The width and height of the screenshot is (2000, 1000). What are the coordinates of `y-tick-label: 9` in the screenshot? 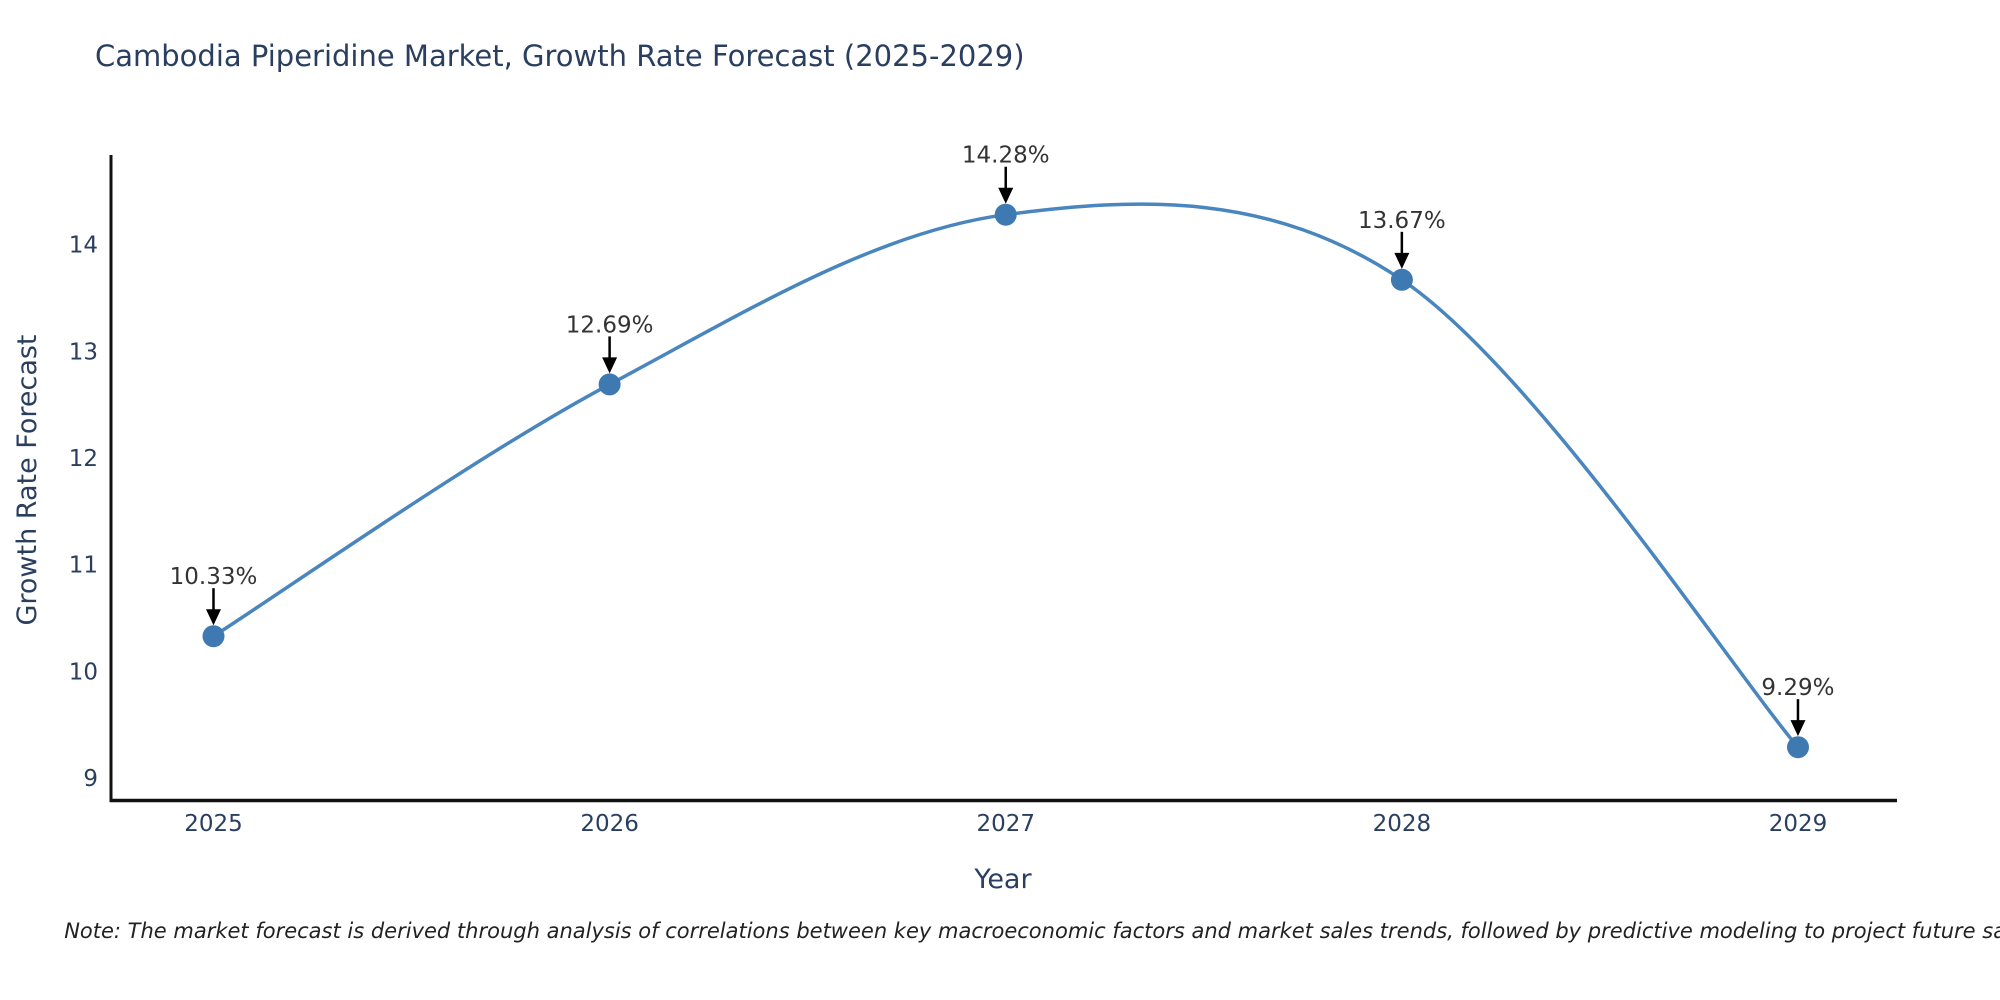 It's located at (90, 779).